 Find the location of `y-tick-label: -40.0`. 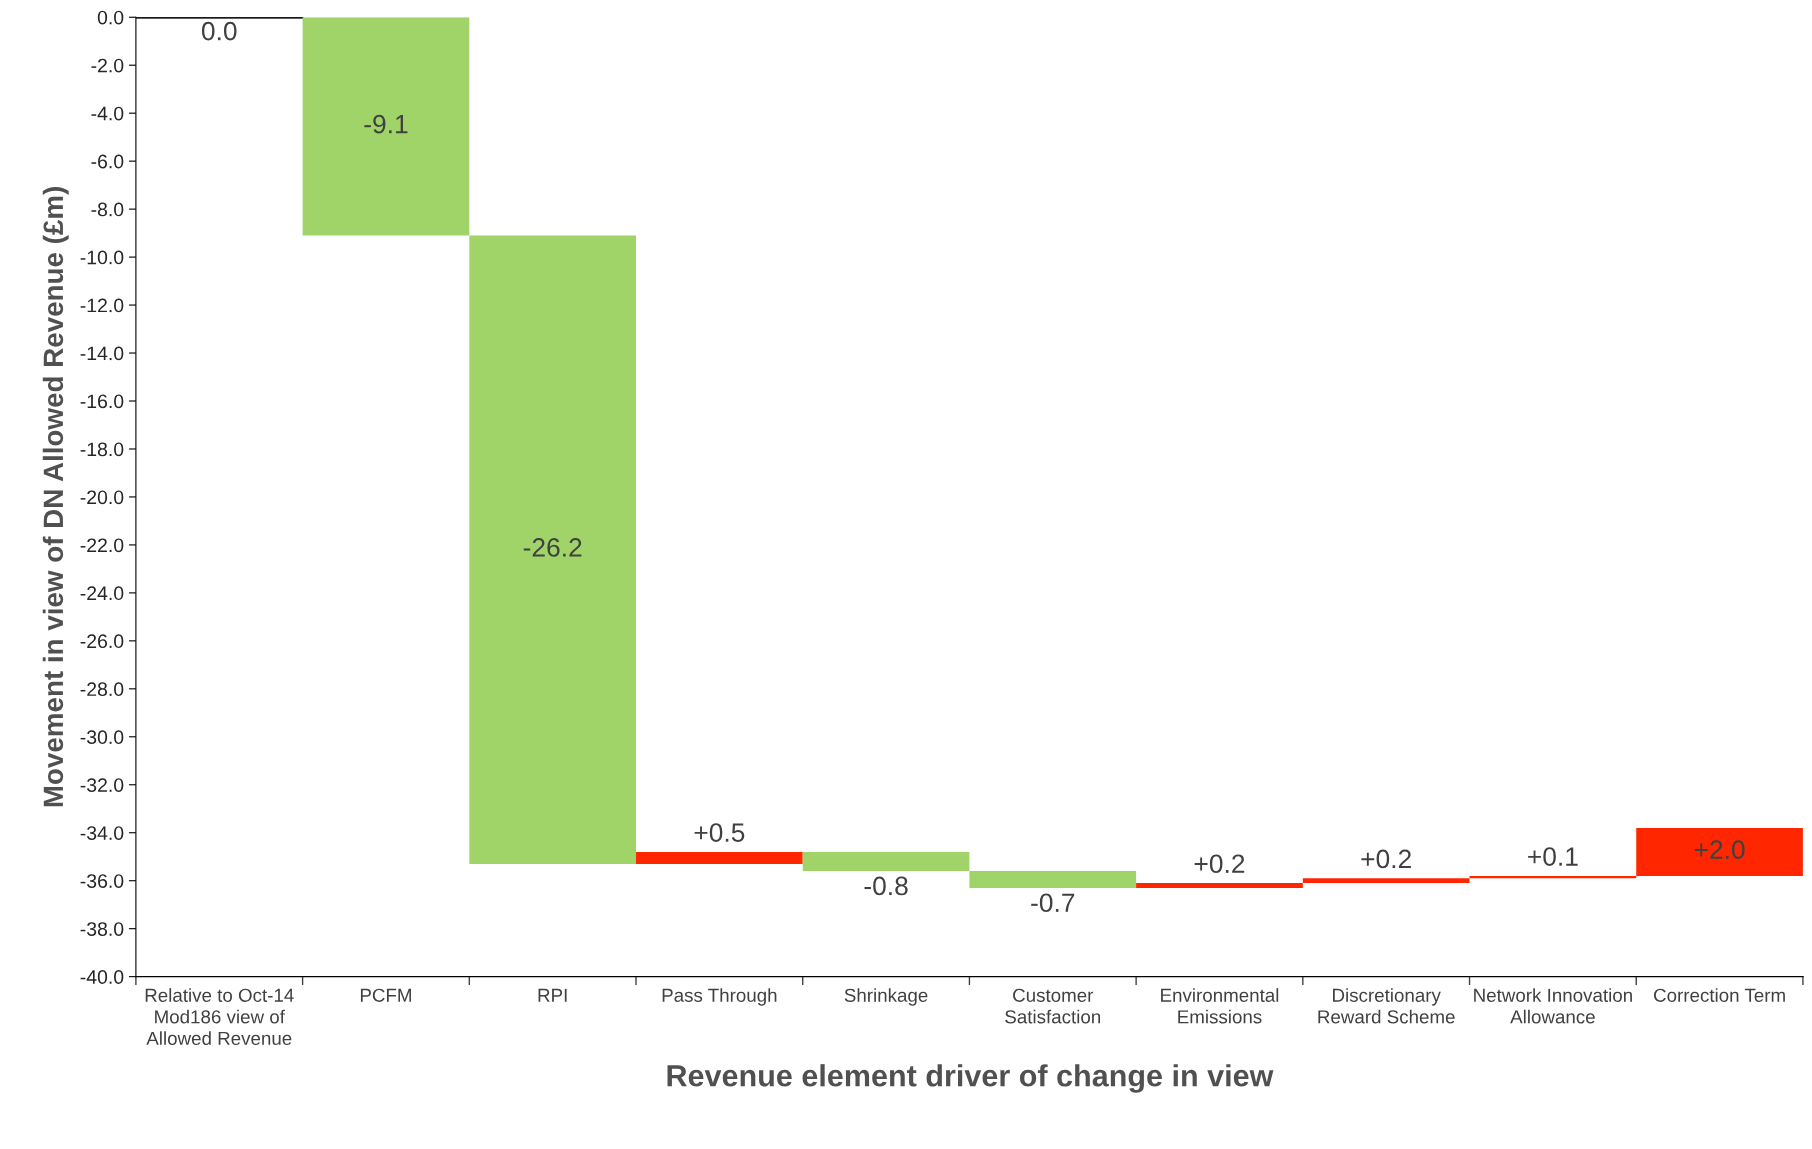

y-tick-label: -40.0 is located at coordinates (102, 977).